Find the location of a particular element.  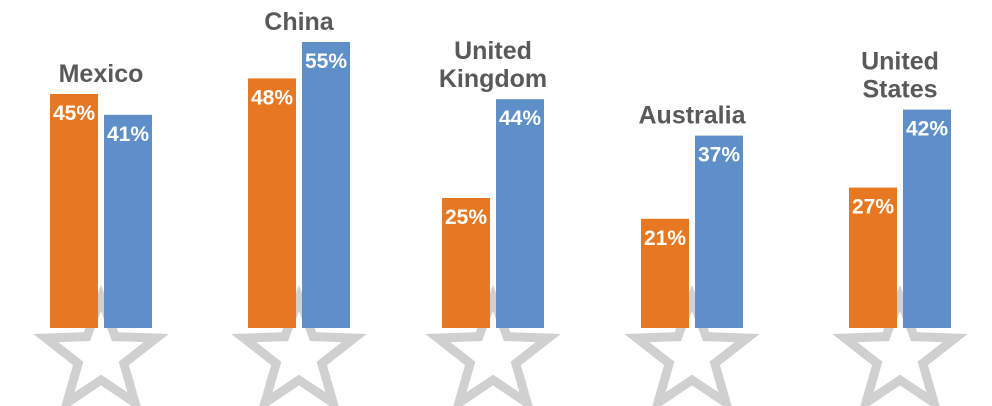

bar-value-label: 48% is located at coordinates (272, 97).